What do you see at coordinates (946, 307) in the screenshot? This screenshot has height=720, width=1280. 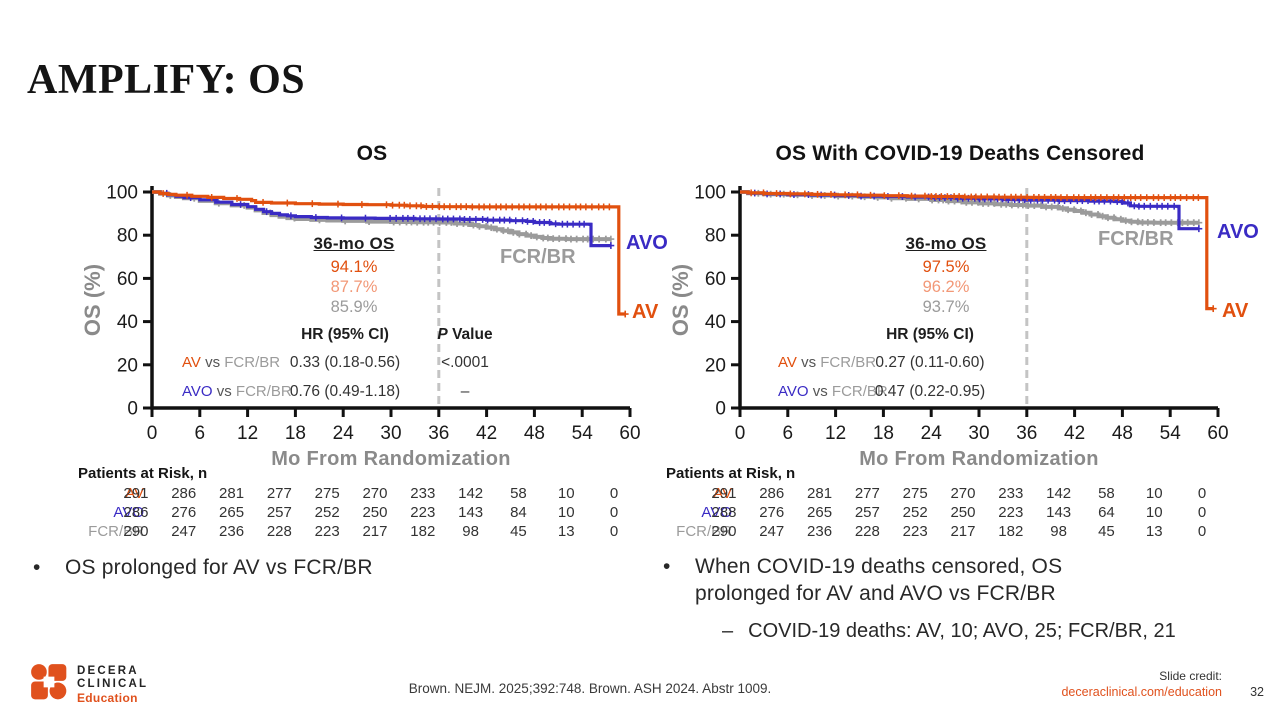 I see `annotation-36mo-value: 93.7%` at bounding box center [946, 307].